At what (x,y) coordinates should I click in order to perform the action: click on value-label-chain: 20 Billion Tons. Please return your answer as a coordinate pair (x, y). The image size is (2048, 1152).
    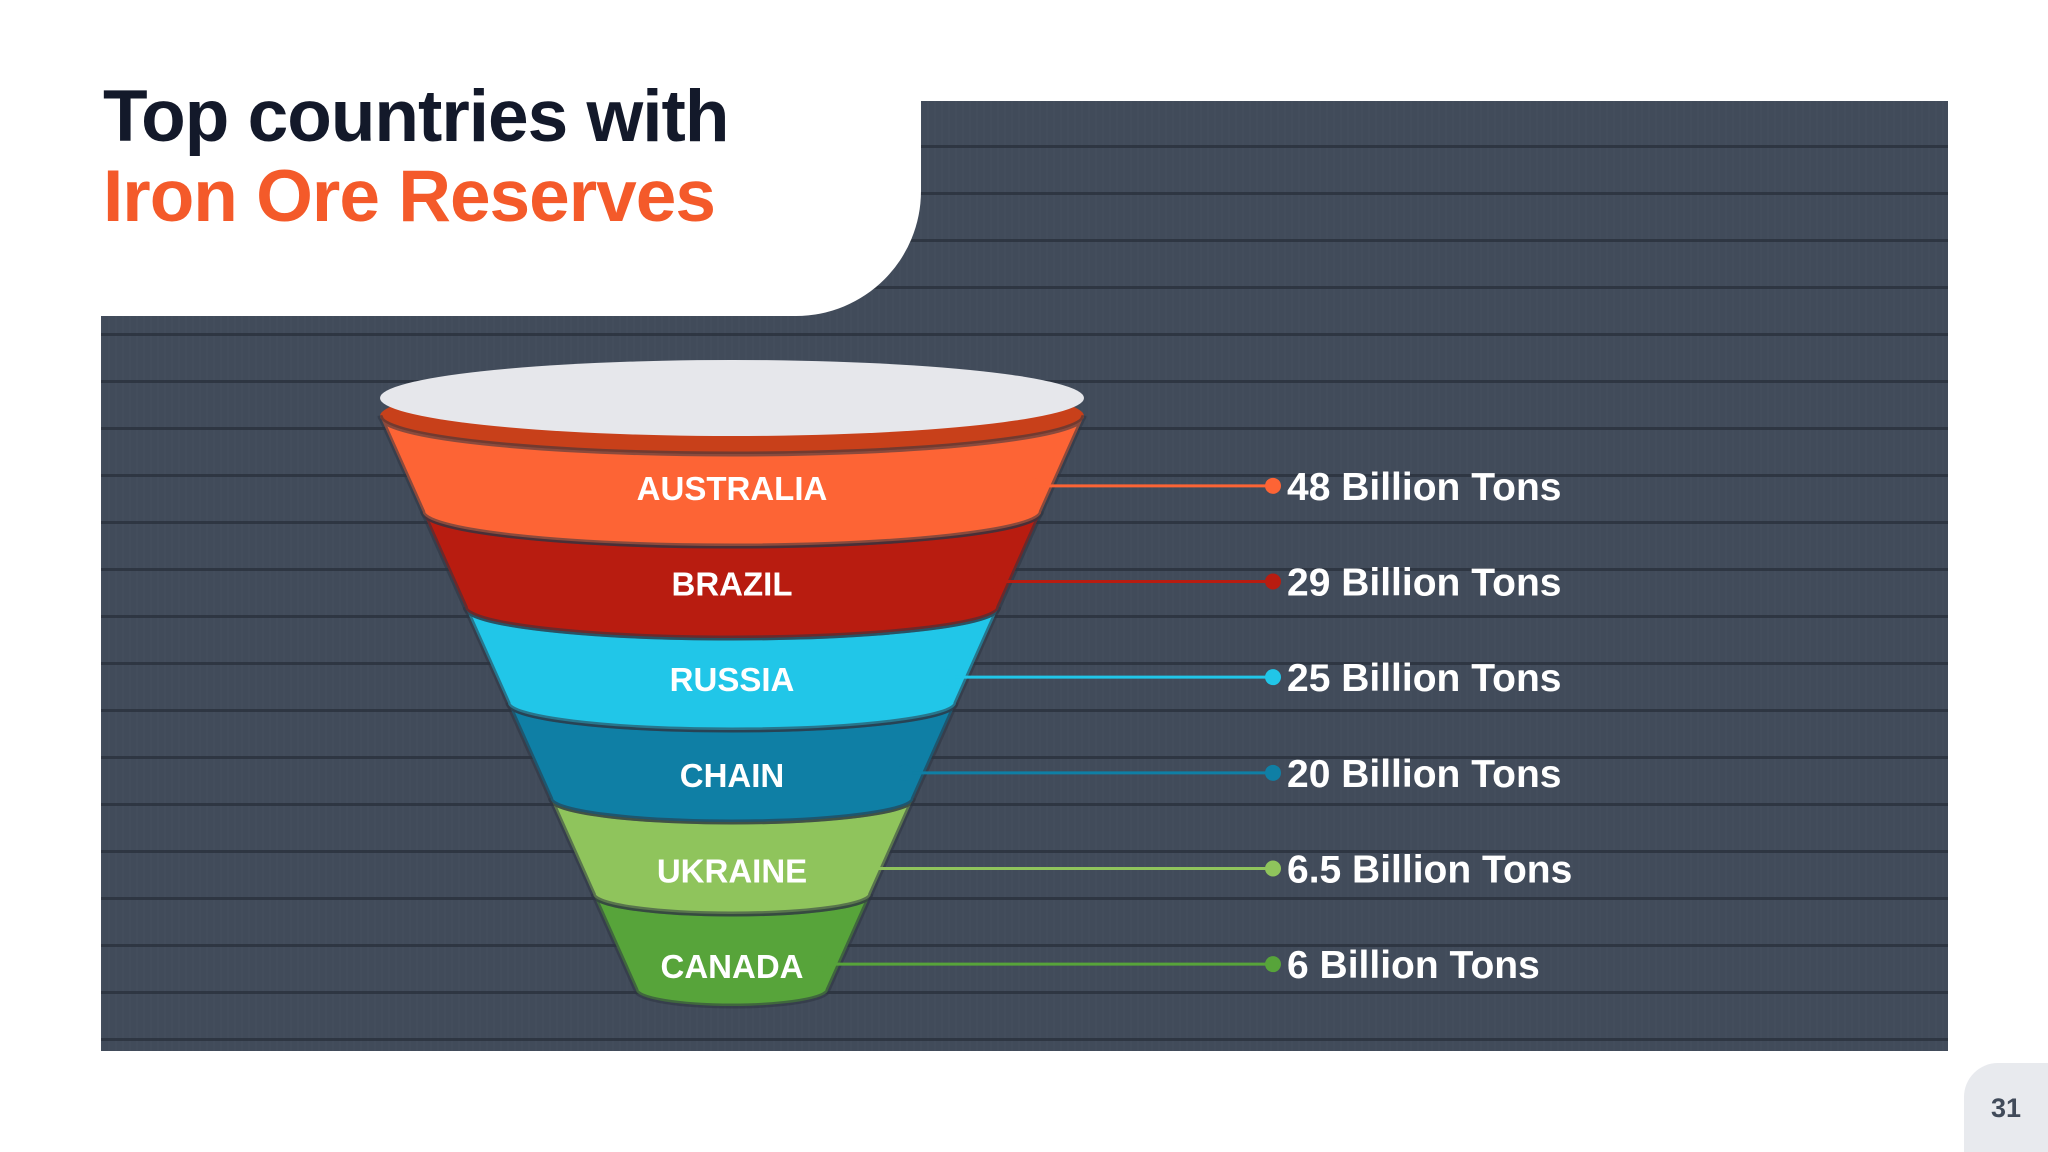
    Looking at the image, I should click on (1424, 774).